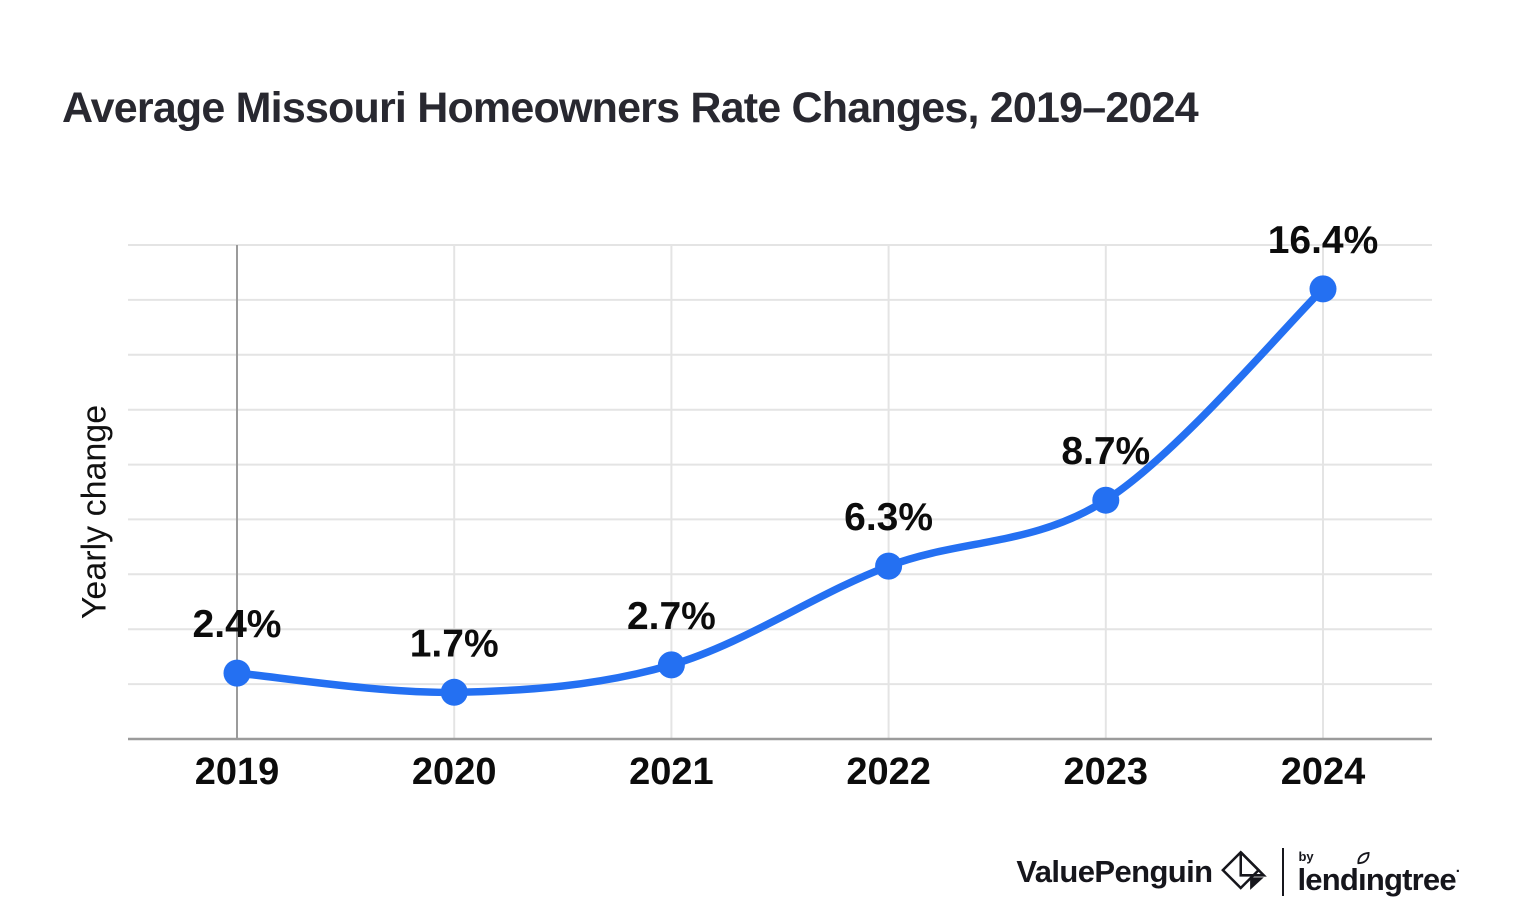 This screenshot has width=1520, height=904. What do you see at coordinates (1323, 240) in the screenshot?
I see `data-label: 16.4%` at bounding box center [1323, 240].